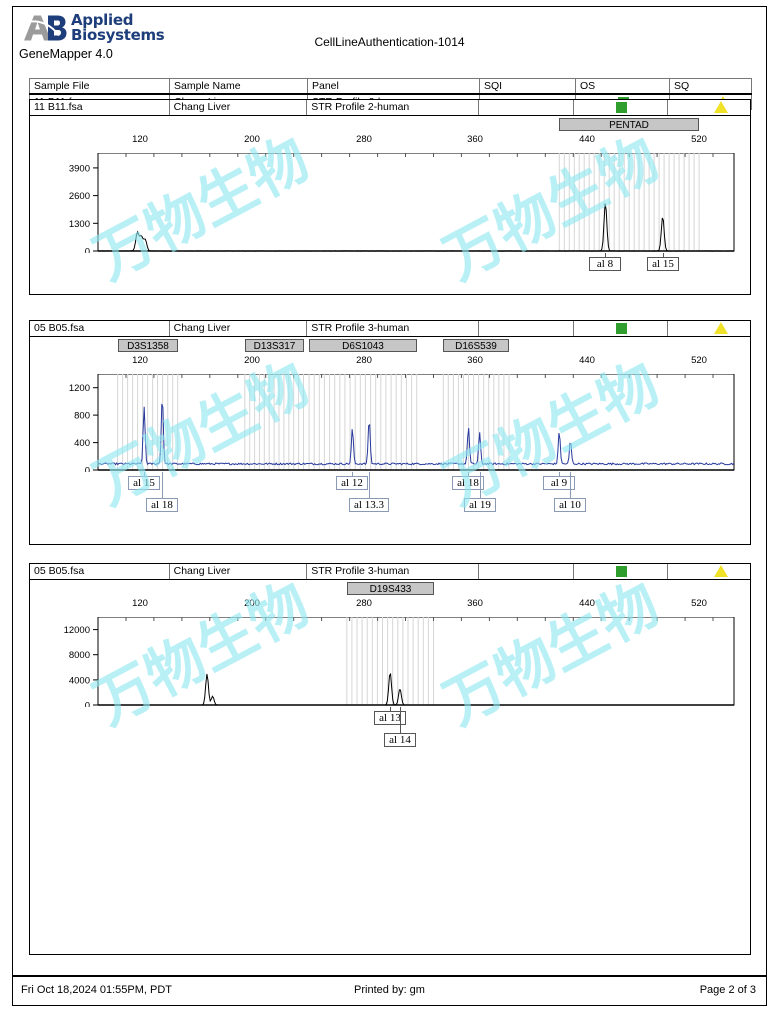 Image resolution: width=781 pixels, height=1019 pixels. I want to click on marker-label-d13s317: D13S317, so click(274, 345).